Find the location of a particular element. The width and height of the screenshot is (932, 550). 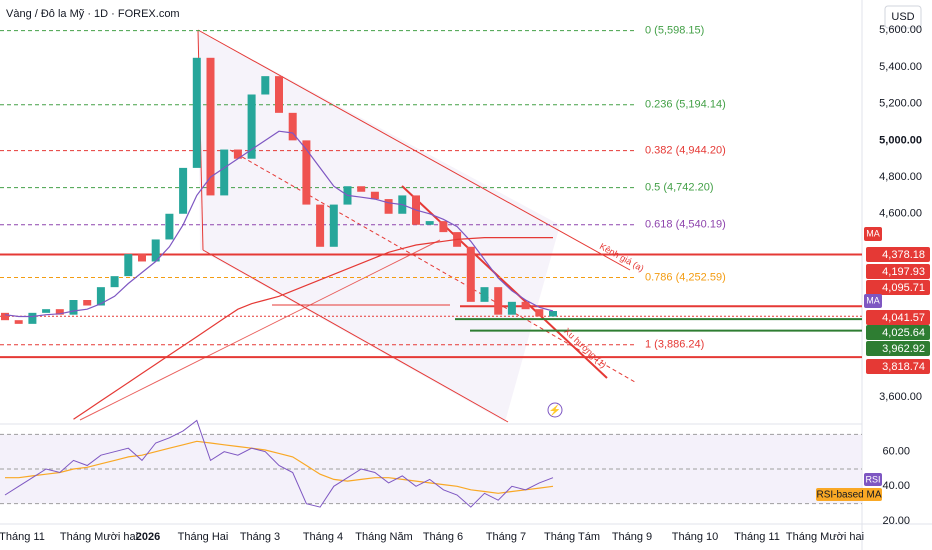

alert-icon is located at coordinates (555, 410).